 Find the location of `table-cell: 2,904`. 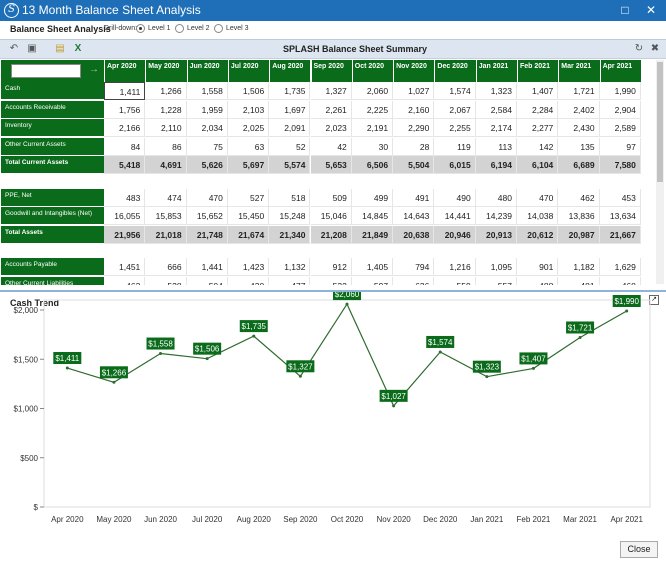

table-cell: 2,904 is located at coordinates (620, 109).